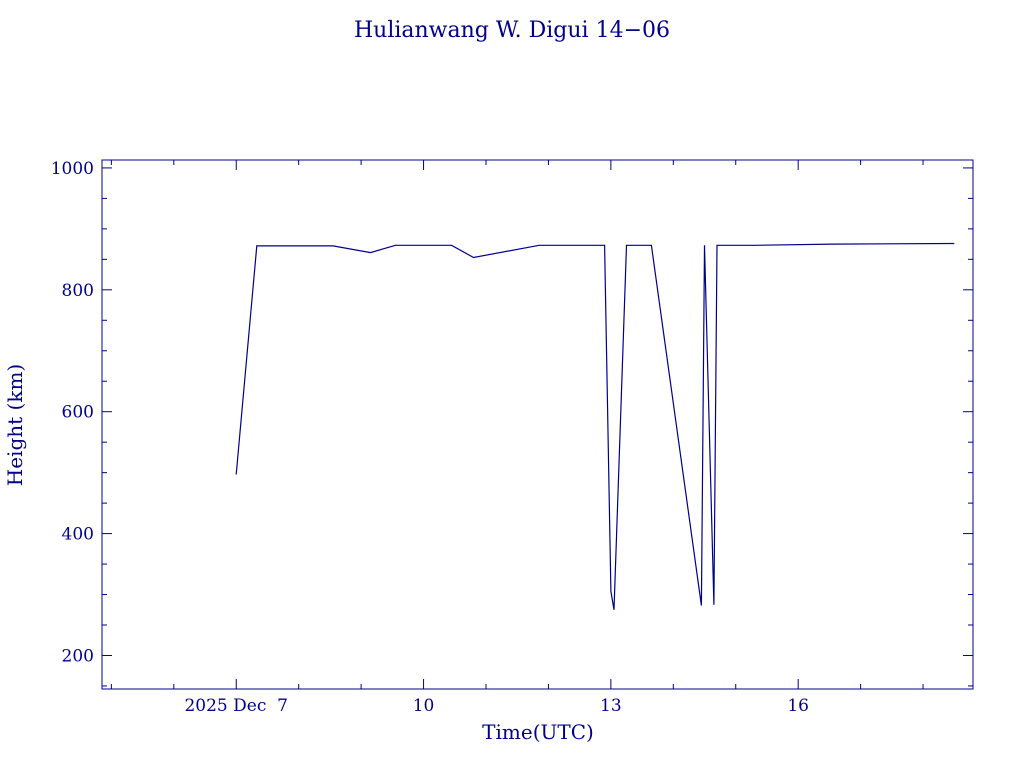  I want to click on x-tick-label: 2025 Dec 7, so click(236, 706).